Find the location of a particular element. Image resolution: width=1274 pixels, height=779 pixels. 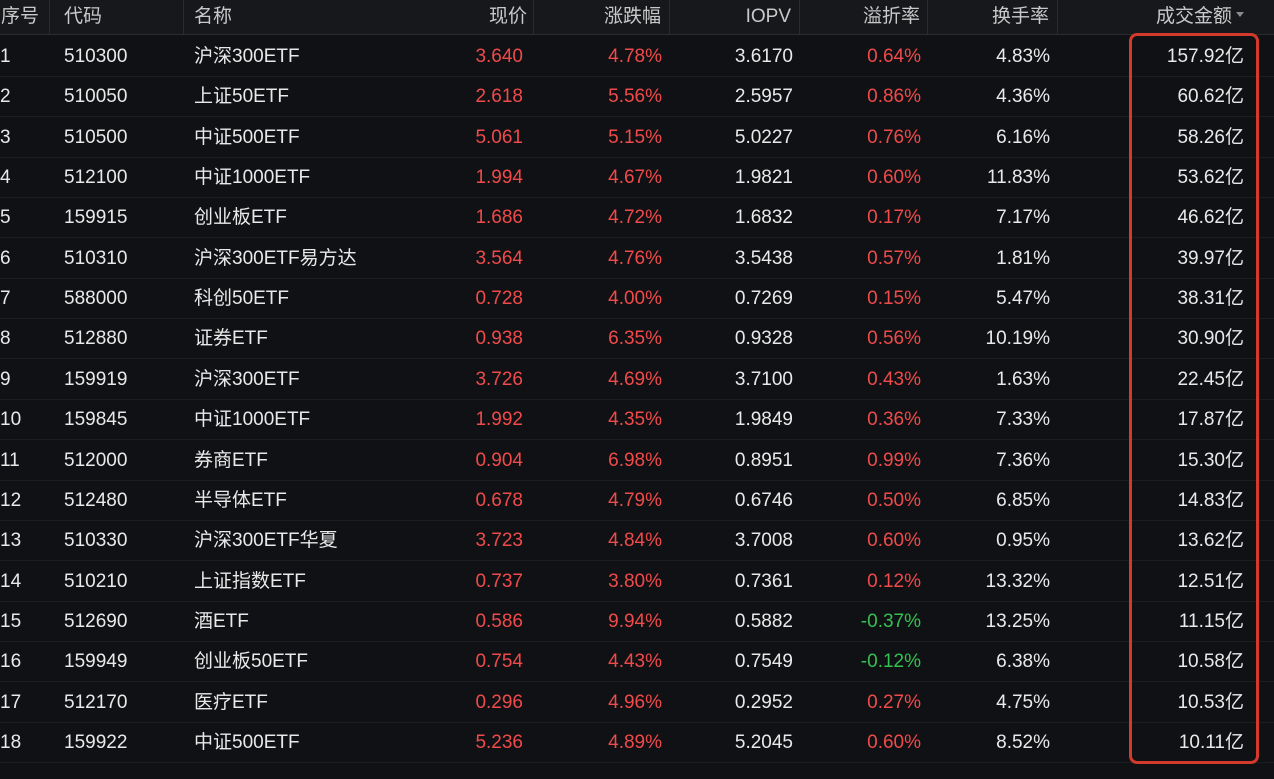

cell-code: 159845 is located at coordinates (96, 420).